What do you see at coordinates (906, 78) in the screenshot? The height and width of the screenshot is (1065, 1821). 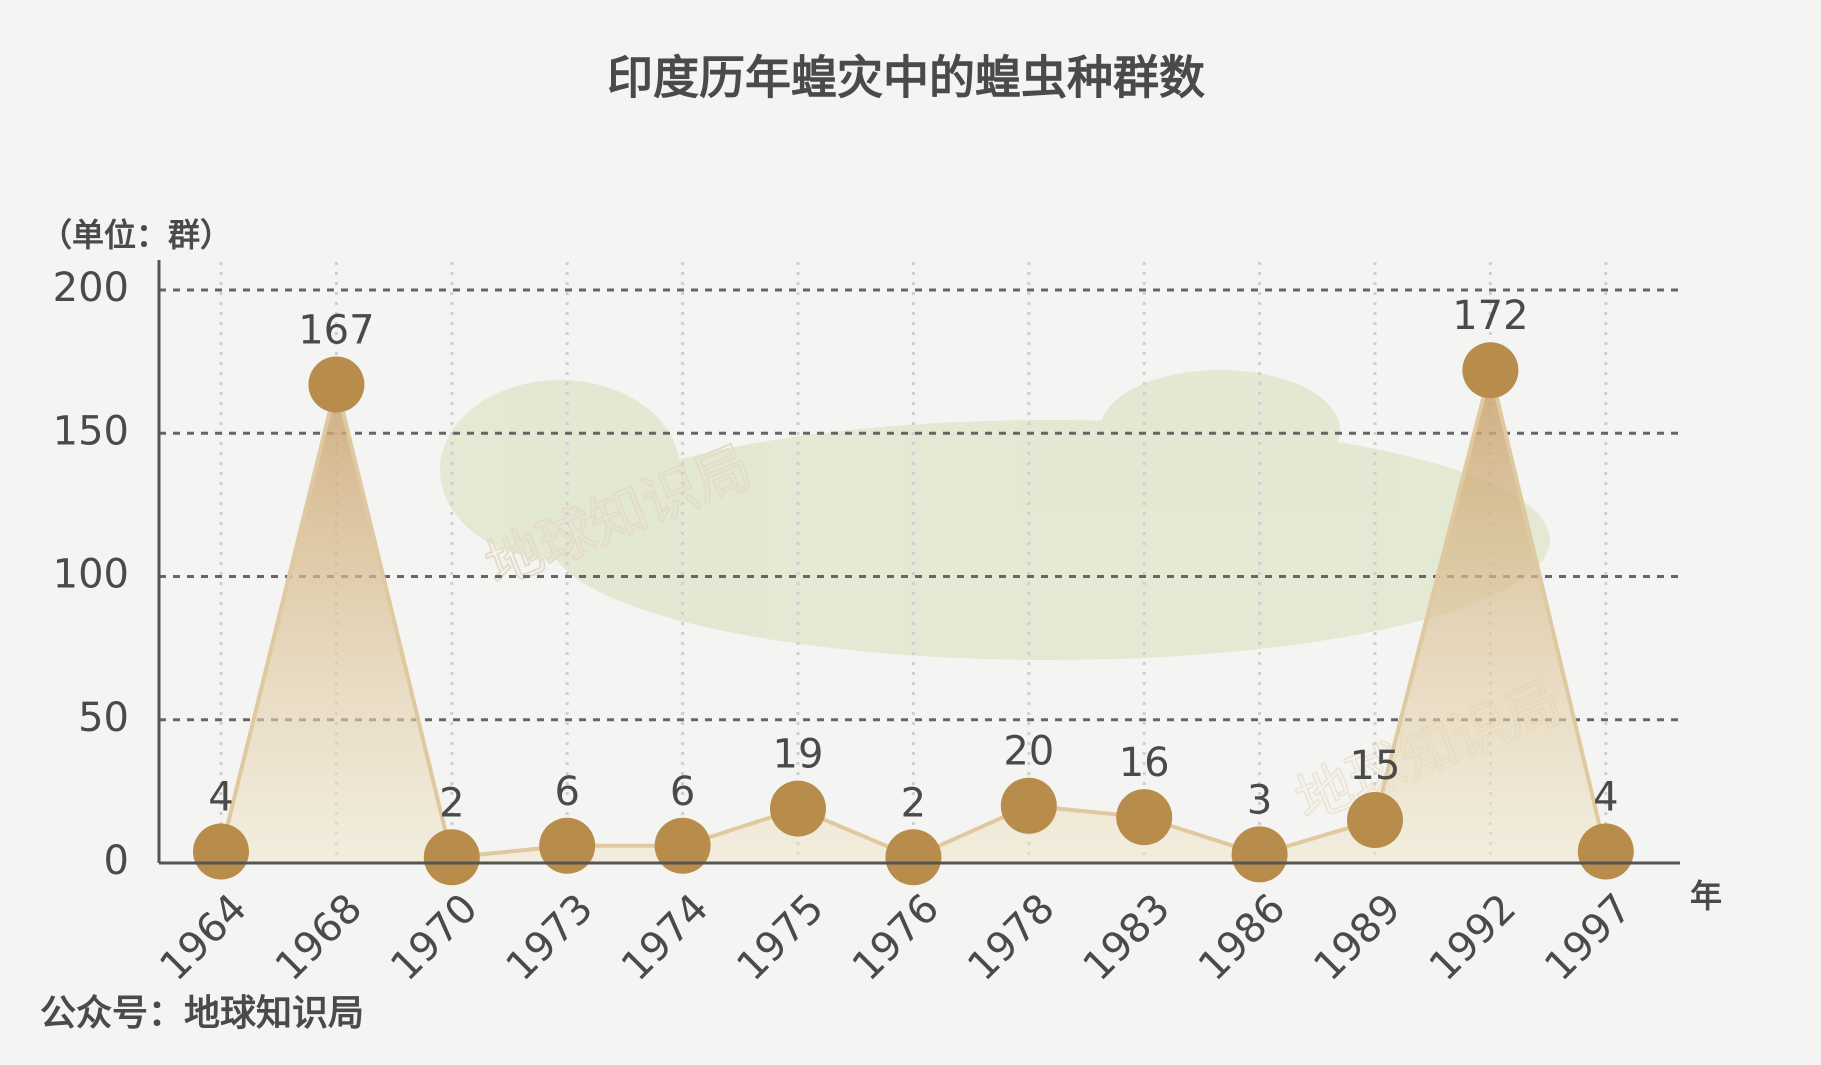 I see `chart-title: 印度历年蝗灾中的蝗虫种群数` at bounding box center [906, 78].